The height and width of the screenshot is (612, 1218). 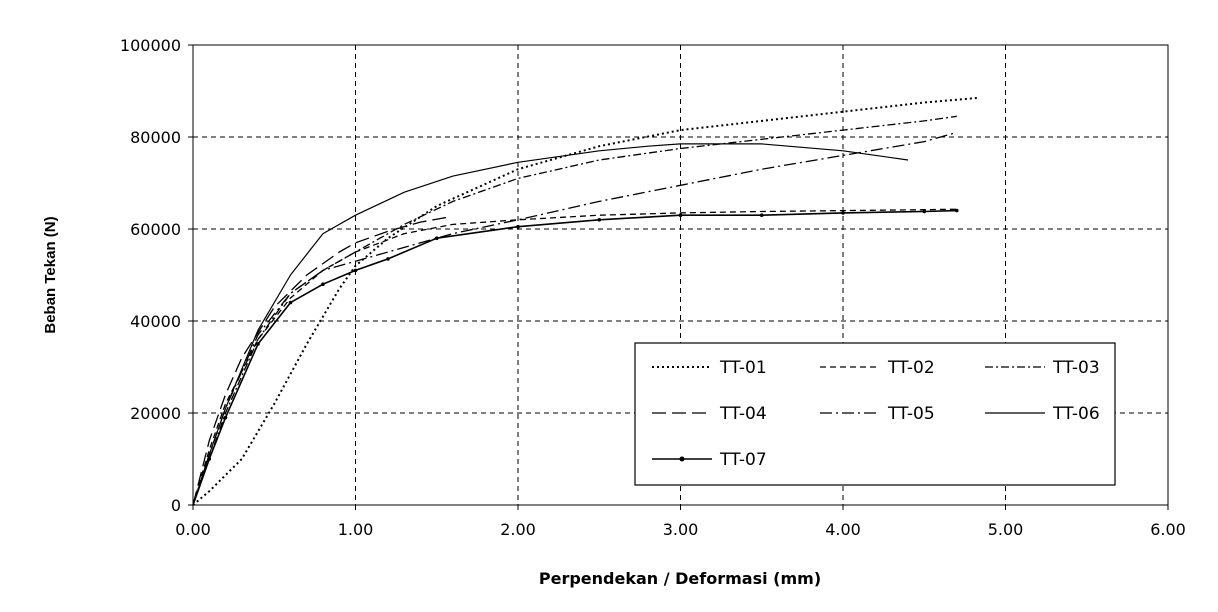 I want to click on legend-box, so click(x=875, y=414).